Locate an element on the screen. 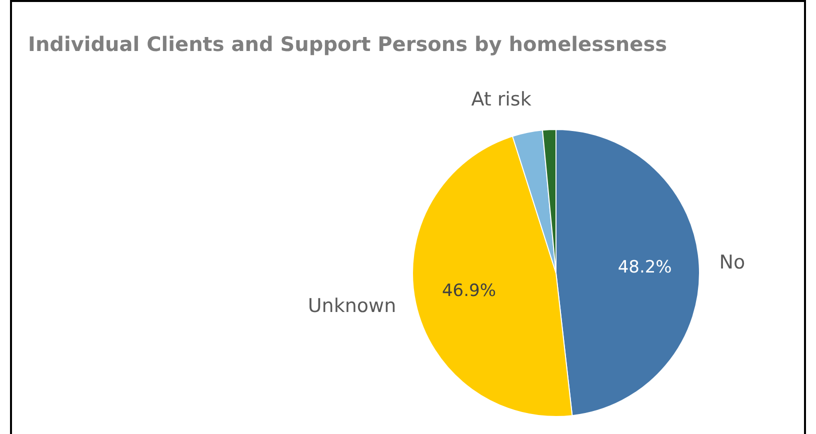 The width and height of the screenshot is (816, 434). chart-title: Individual Clients and Support Persons by homelessness is located at coordinates (348, 44).